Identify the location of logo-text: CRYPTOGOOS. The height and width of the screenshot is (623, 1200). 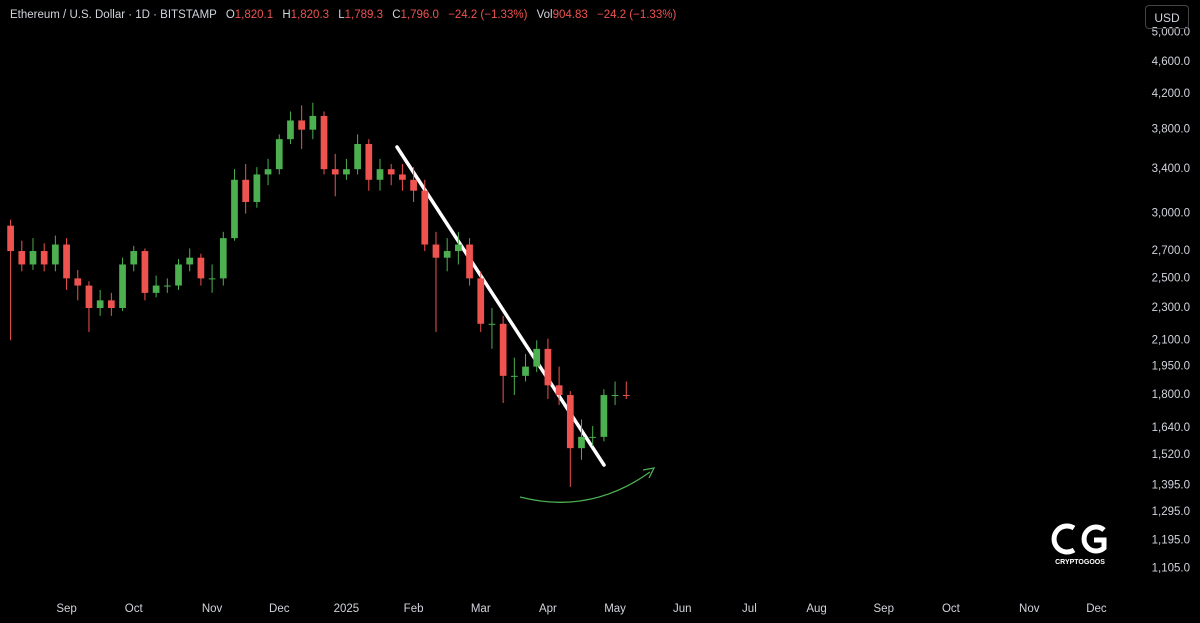
(1080, 562).